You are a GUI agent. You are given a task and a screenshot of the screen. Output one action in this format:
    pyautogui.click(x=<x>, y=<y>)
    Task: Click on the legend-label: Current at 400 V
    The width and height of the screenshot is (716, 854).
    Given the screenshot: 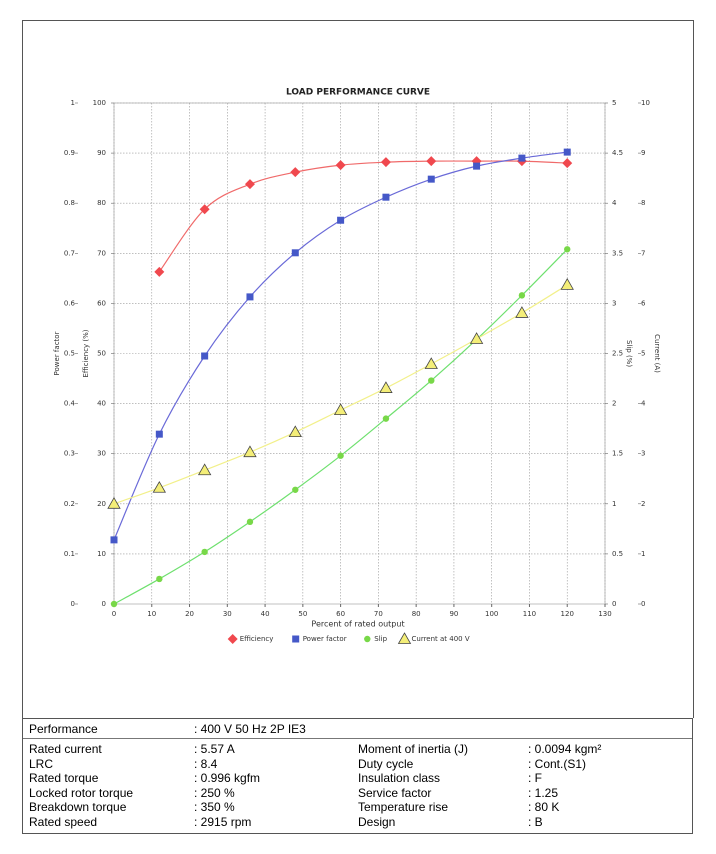 What is the action you would take?
    pyautogui.click(x=441, y=639)
    